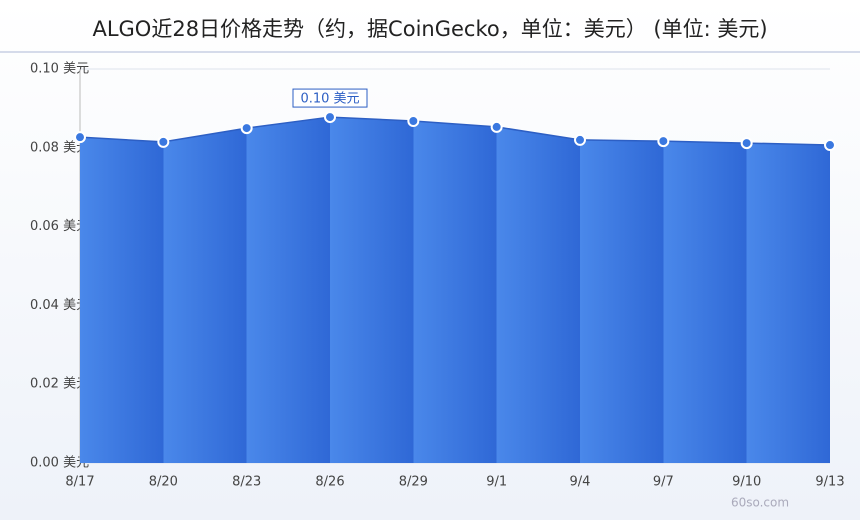 This screenshot has width=860, height=520. What do you see at coordinates (59, 226) in the screenshot?
I see `y-tick-label: 0.06 美元` at bounding box center [59, 226].